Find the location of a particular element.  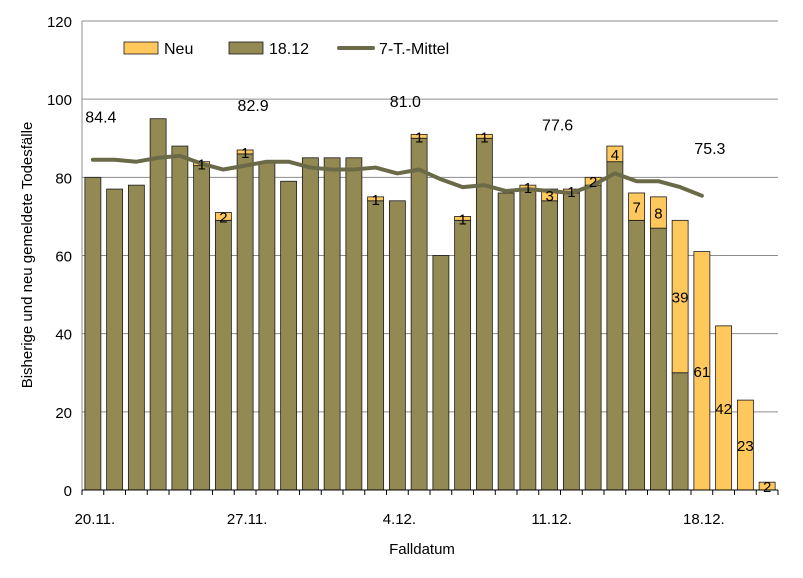

average-annotation: 84.4 is located at coordinates (100, 118).